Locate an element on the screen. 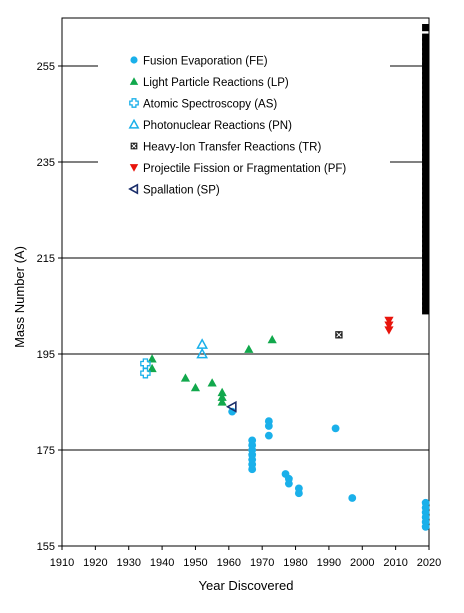 The height and width of the screenshot is (613, 464). x-tick-label: 1940 is located at coordinates (162, 563).